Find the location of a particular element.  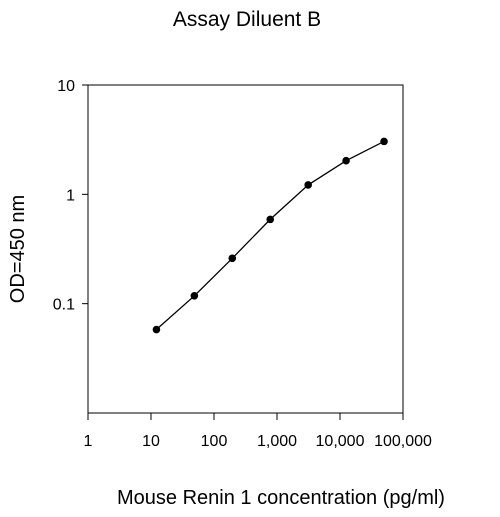

y-axis-label: OD=450 nm is located at coordinates (18, 249).